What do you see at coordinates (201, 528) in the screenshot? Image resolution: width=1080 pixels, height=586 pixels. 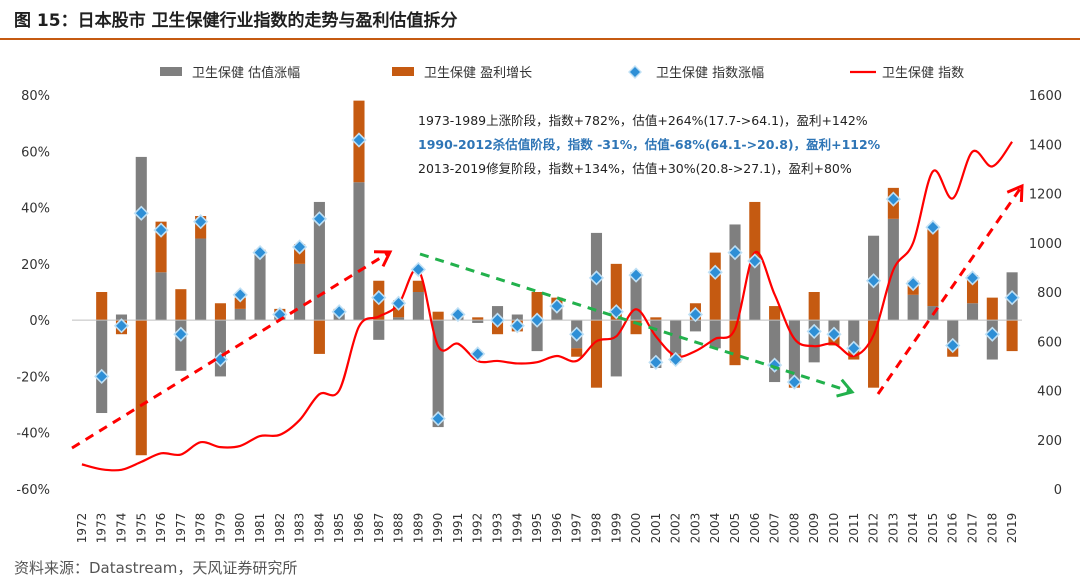 I see `x-tick-label: 1978` at bounding box center [201, 528].